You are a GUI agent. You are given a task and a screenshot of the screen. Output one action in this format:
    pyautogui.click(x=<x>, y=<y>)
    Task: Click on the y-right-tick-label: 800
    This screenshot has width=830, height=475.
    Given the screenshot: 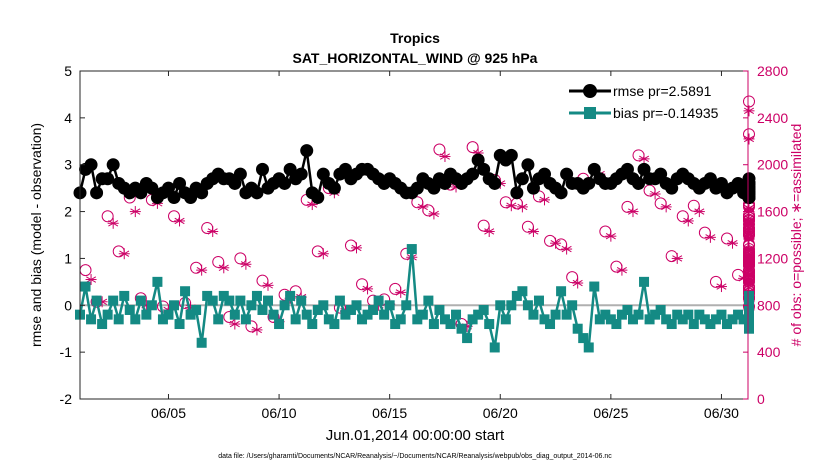 What is the action you would take?
    pyautogui.click(x=769, y=305)
    